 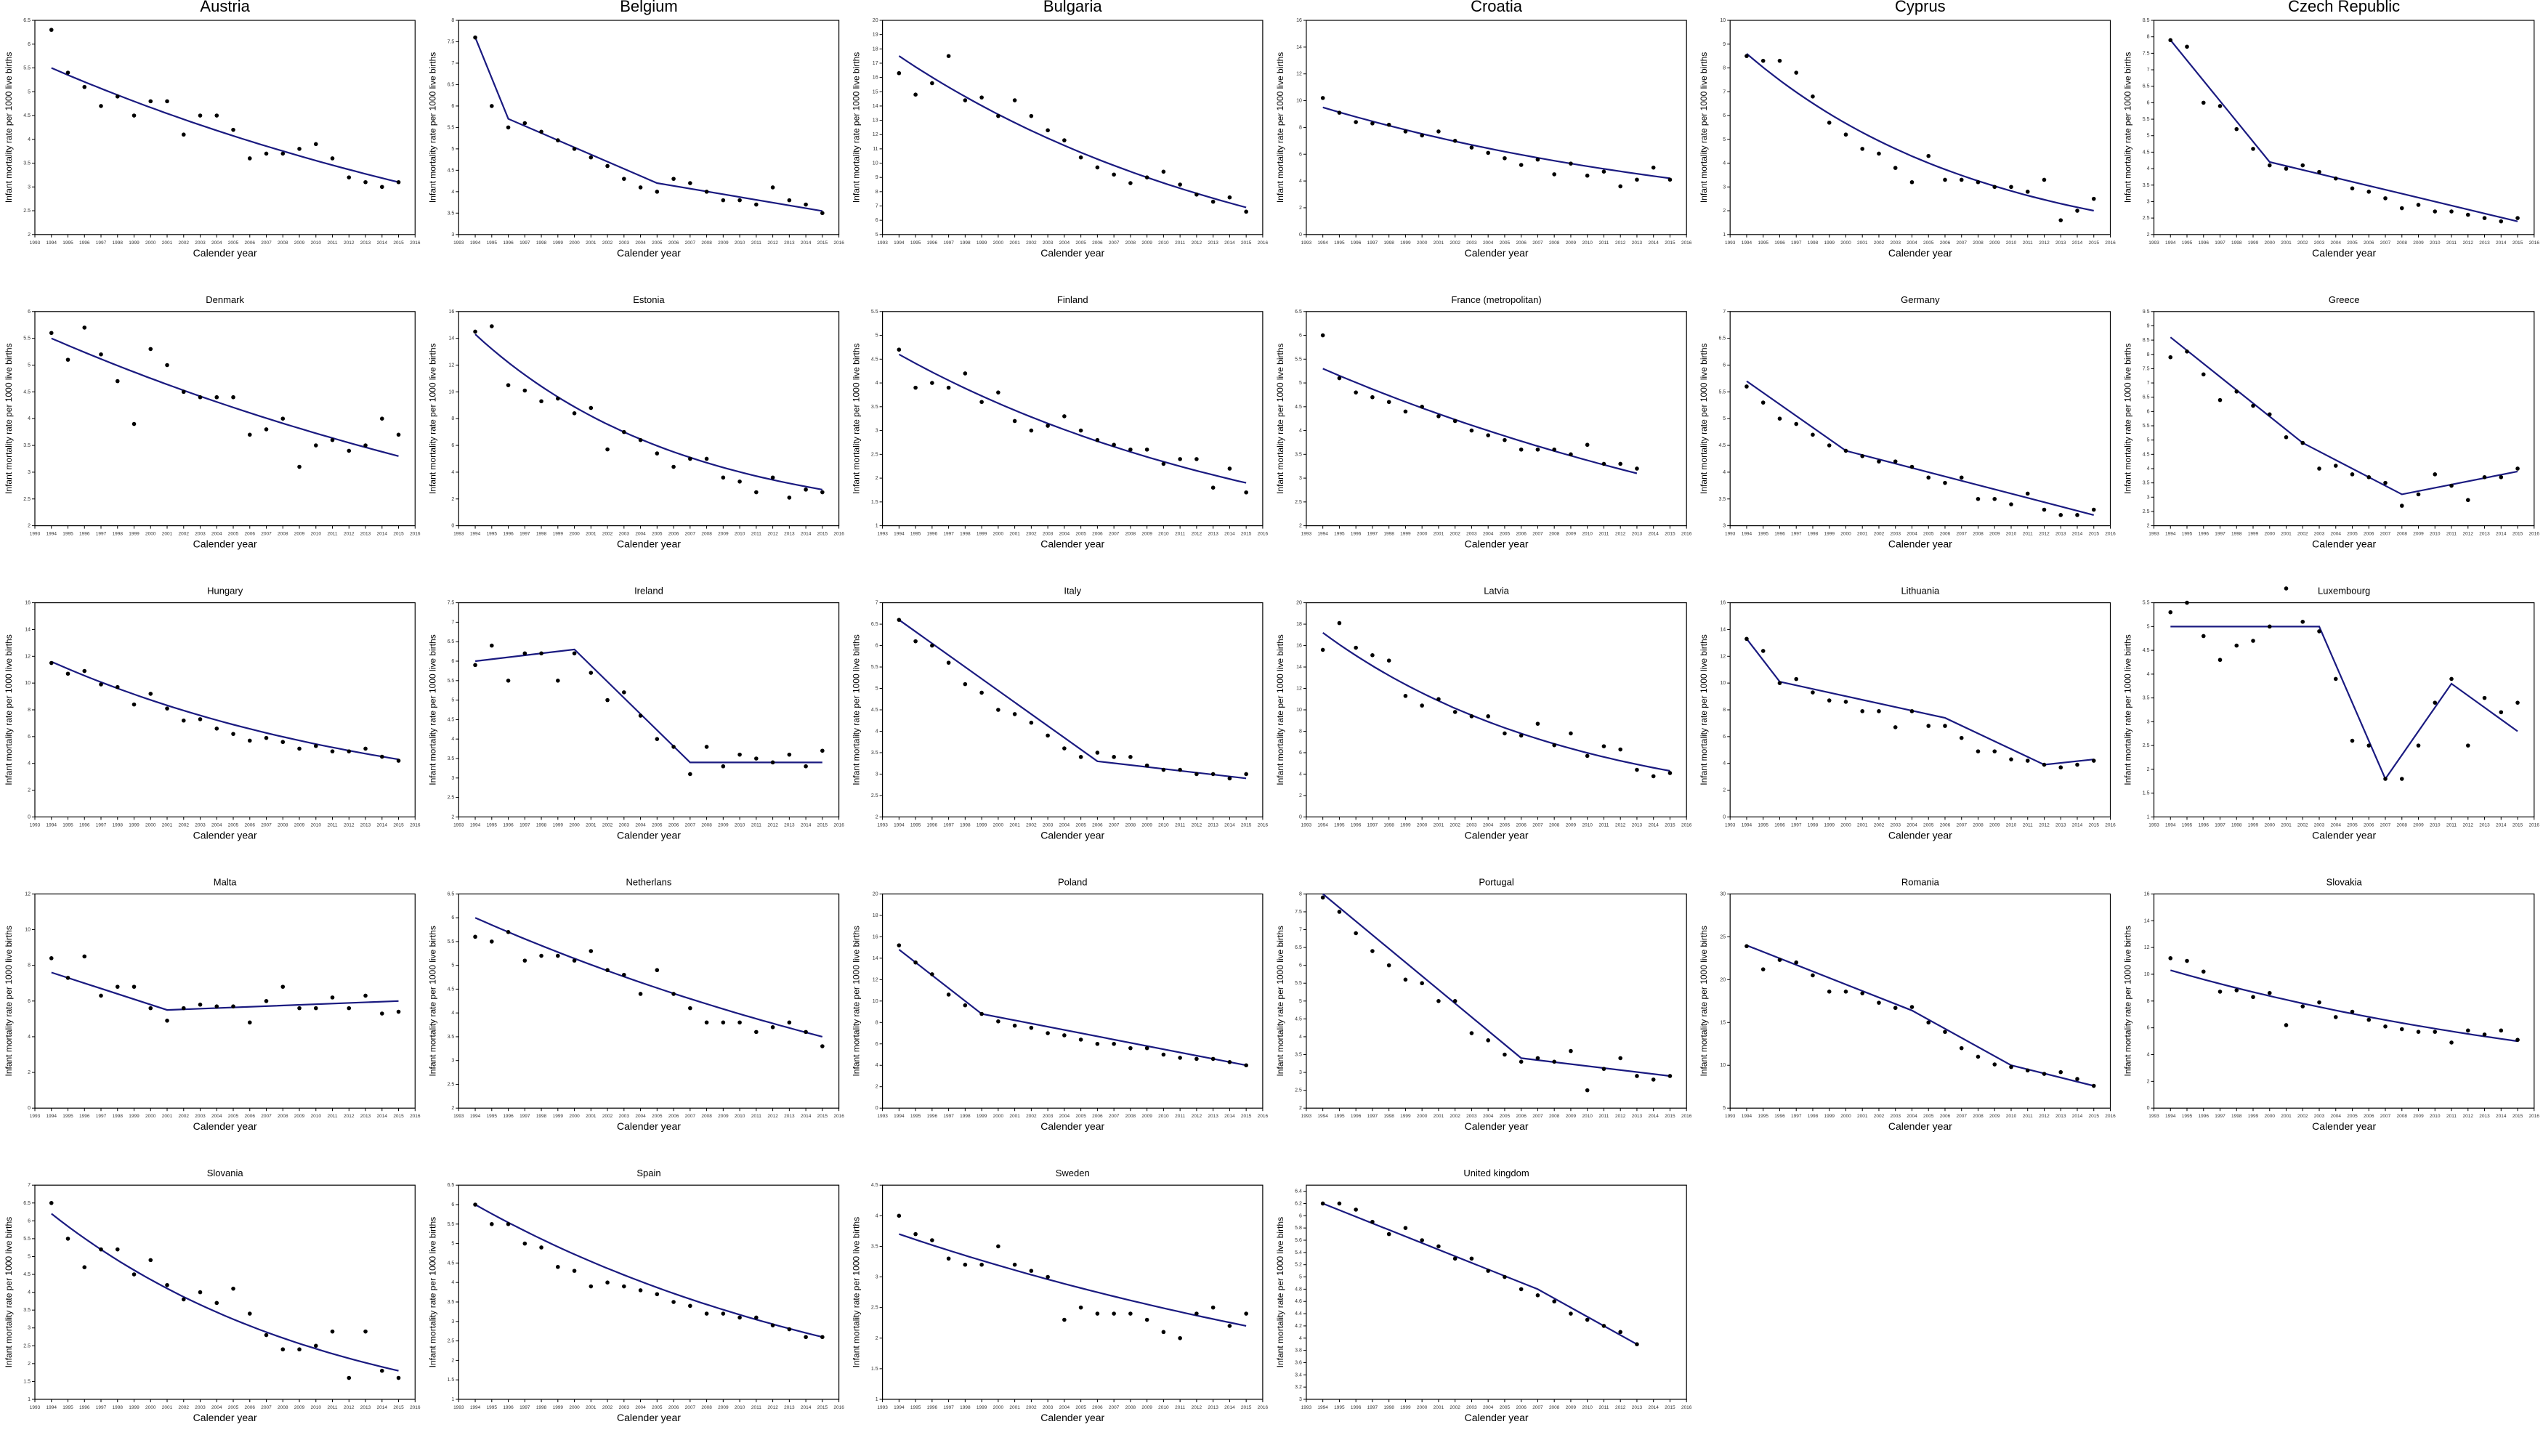 What do you see at coordinates (1114, 1407) in the screenshot?
I see `x-tick-label: 2007` at bounding box center [1114, 1407].